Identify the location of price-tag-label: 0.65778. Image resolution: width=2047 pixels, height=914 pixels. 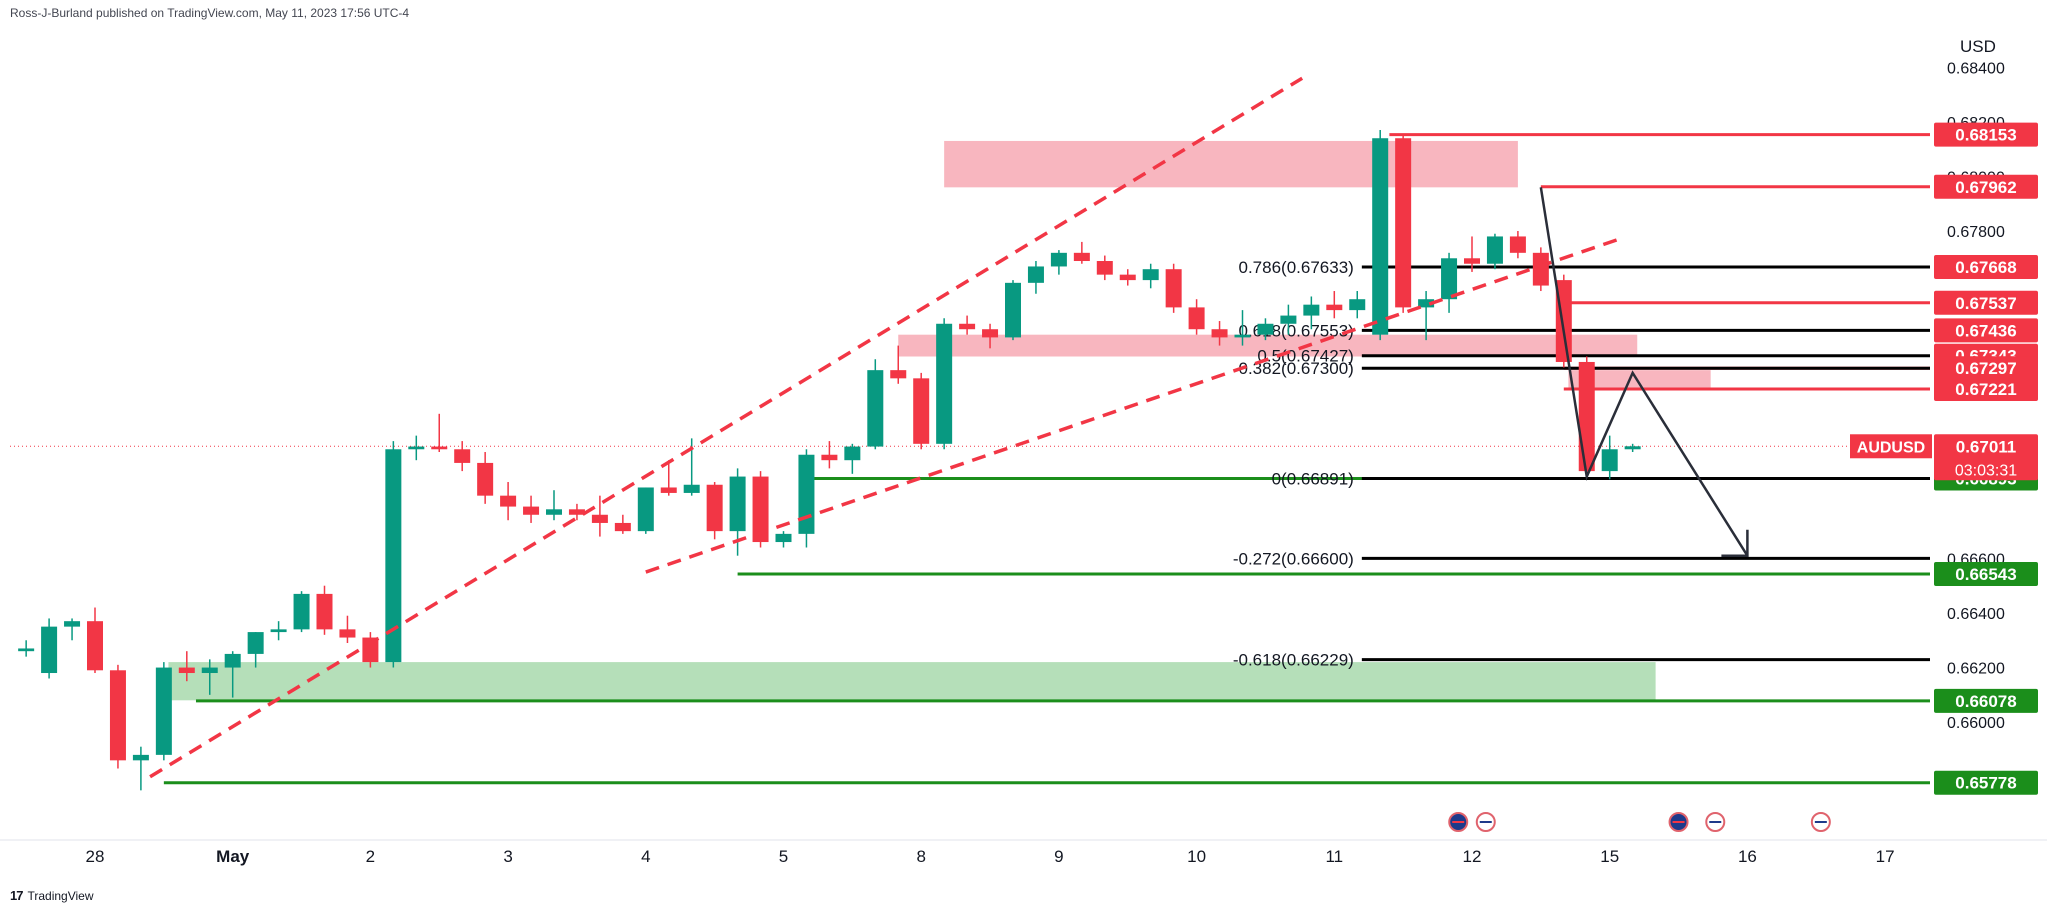
(1985, 783).